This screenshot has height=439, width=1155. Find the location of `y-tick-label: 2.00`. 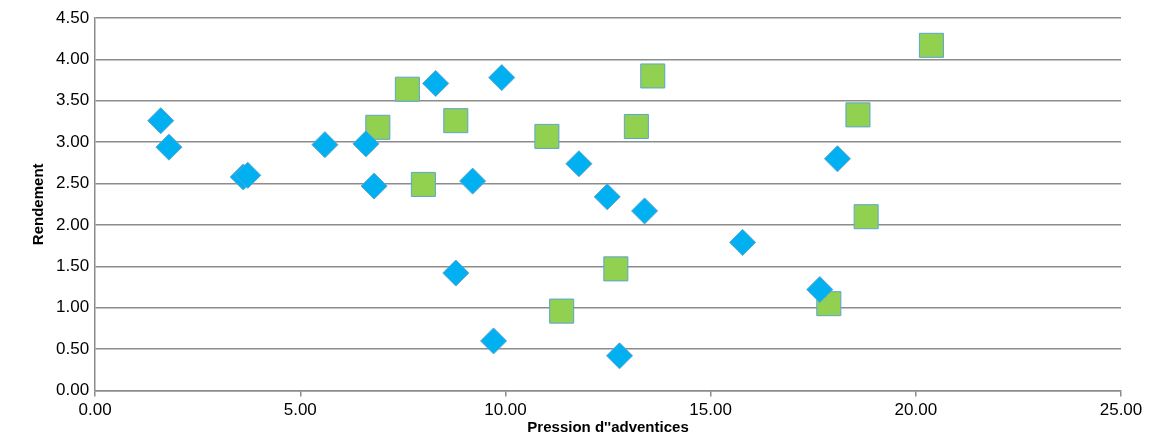

y-tick-label: 2.00 is located at coordinates (72, 224).